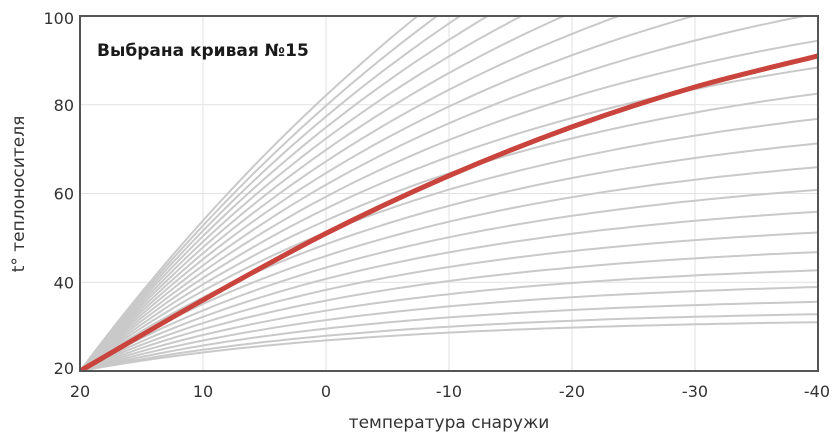  Describe the element at coordinates (64, 368) in the screenshot. I see `y-tick-label: 20` at that location.